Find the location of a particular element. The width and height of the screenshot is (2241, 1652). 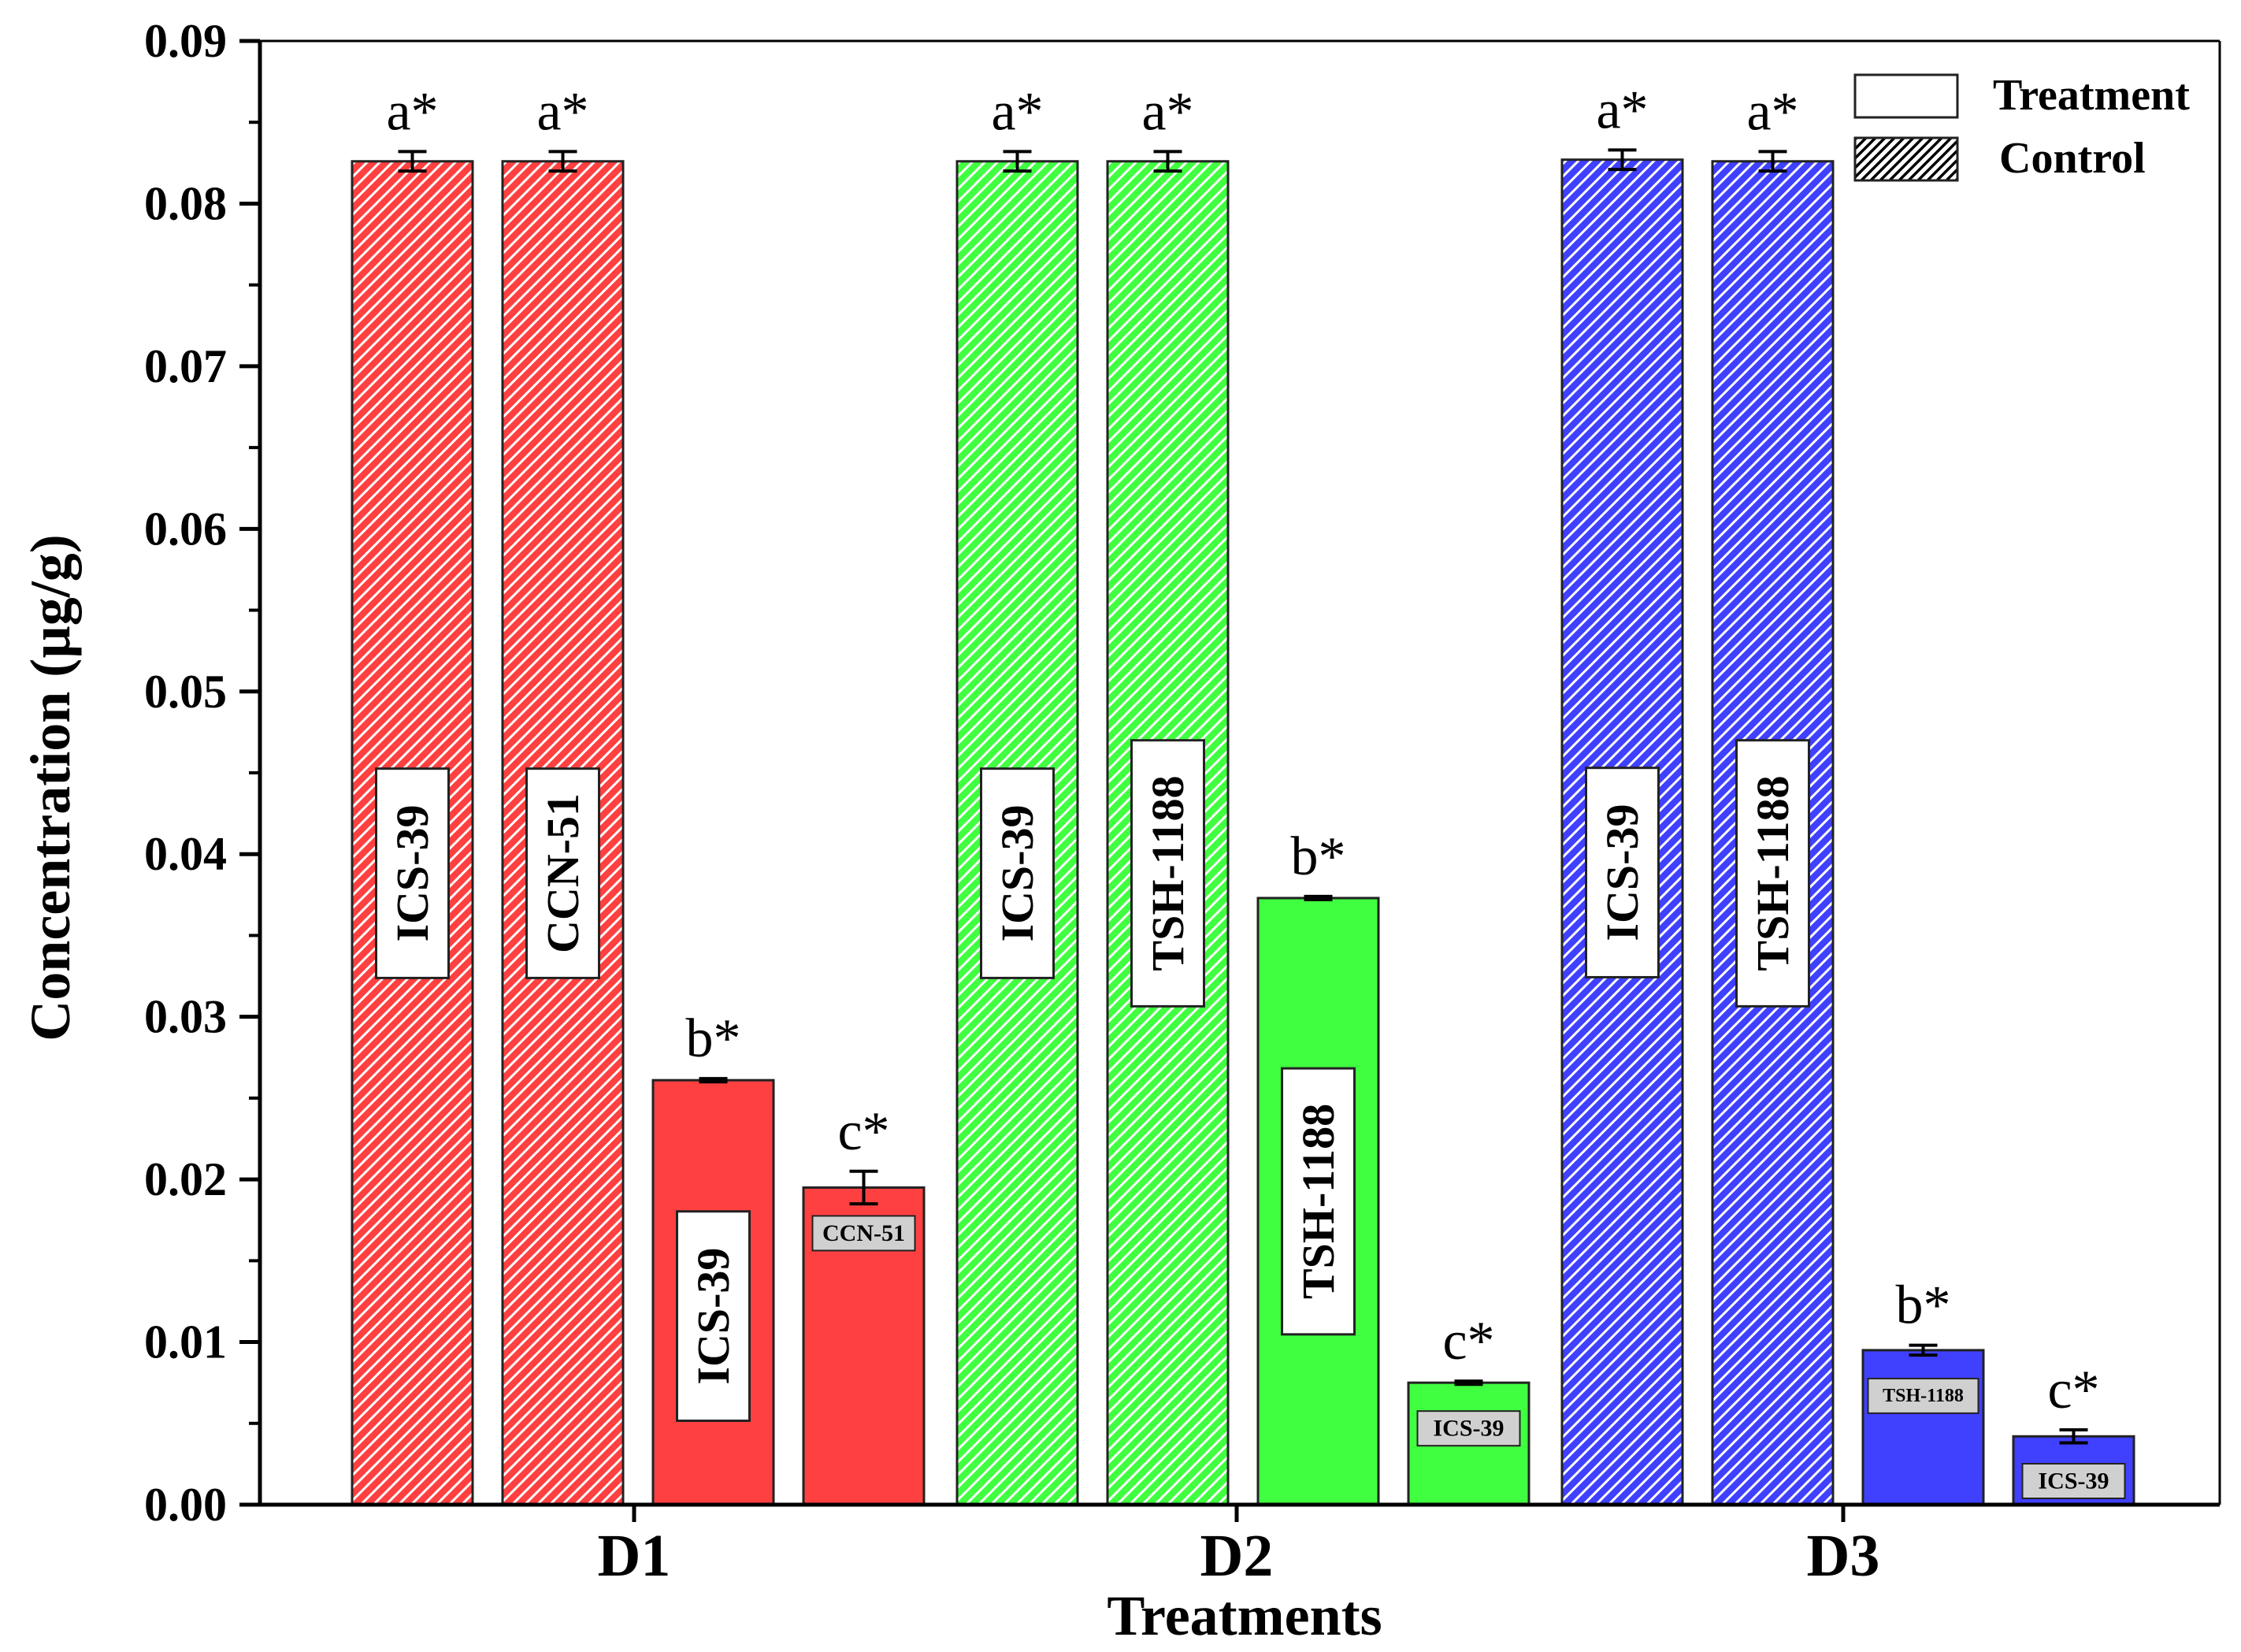

bar-label-d3-3: TSH-1188 is located at coordinates (1923, 1395).